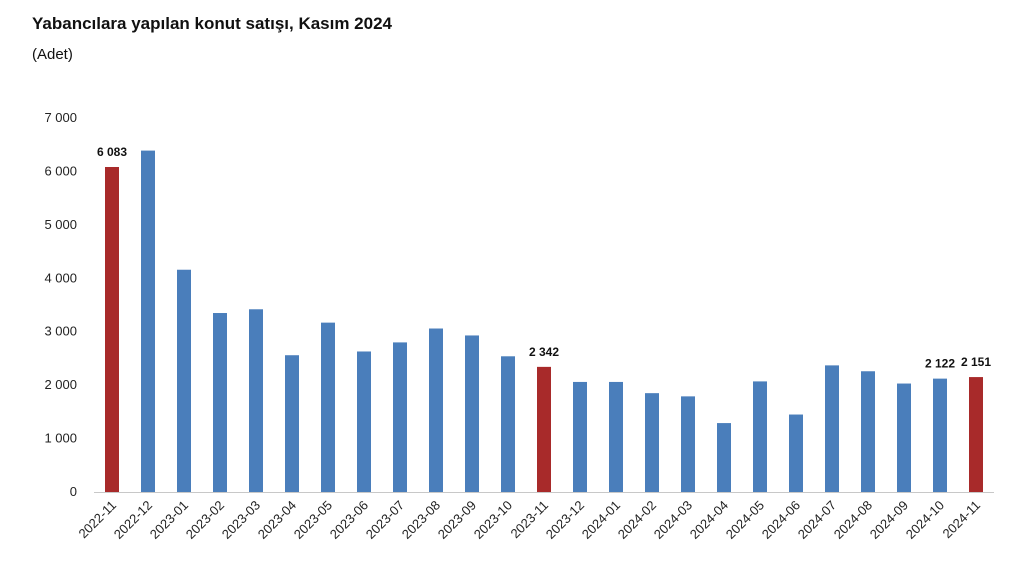 The image size is (1024, 573). Describe the element at coordinates (565, 520) in the screenshot. I see `x-tick-label: 2023-12` at that location.